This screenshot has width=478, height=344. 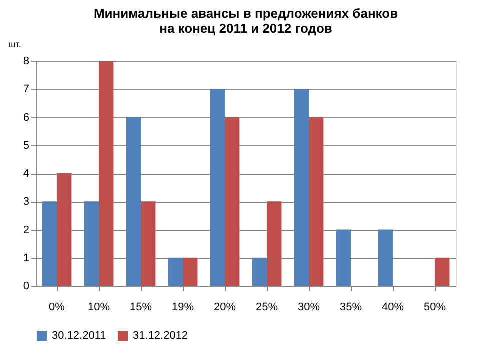 What do you see at coordinates (393, 308) in the screenshot?
I see `x-tick-label: 40%` at bounding box center [393, 308].